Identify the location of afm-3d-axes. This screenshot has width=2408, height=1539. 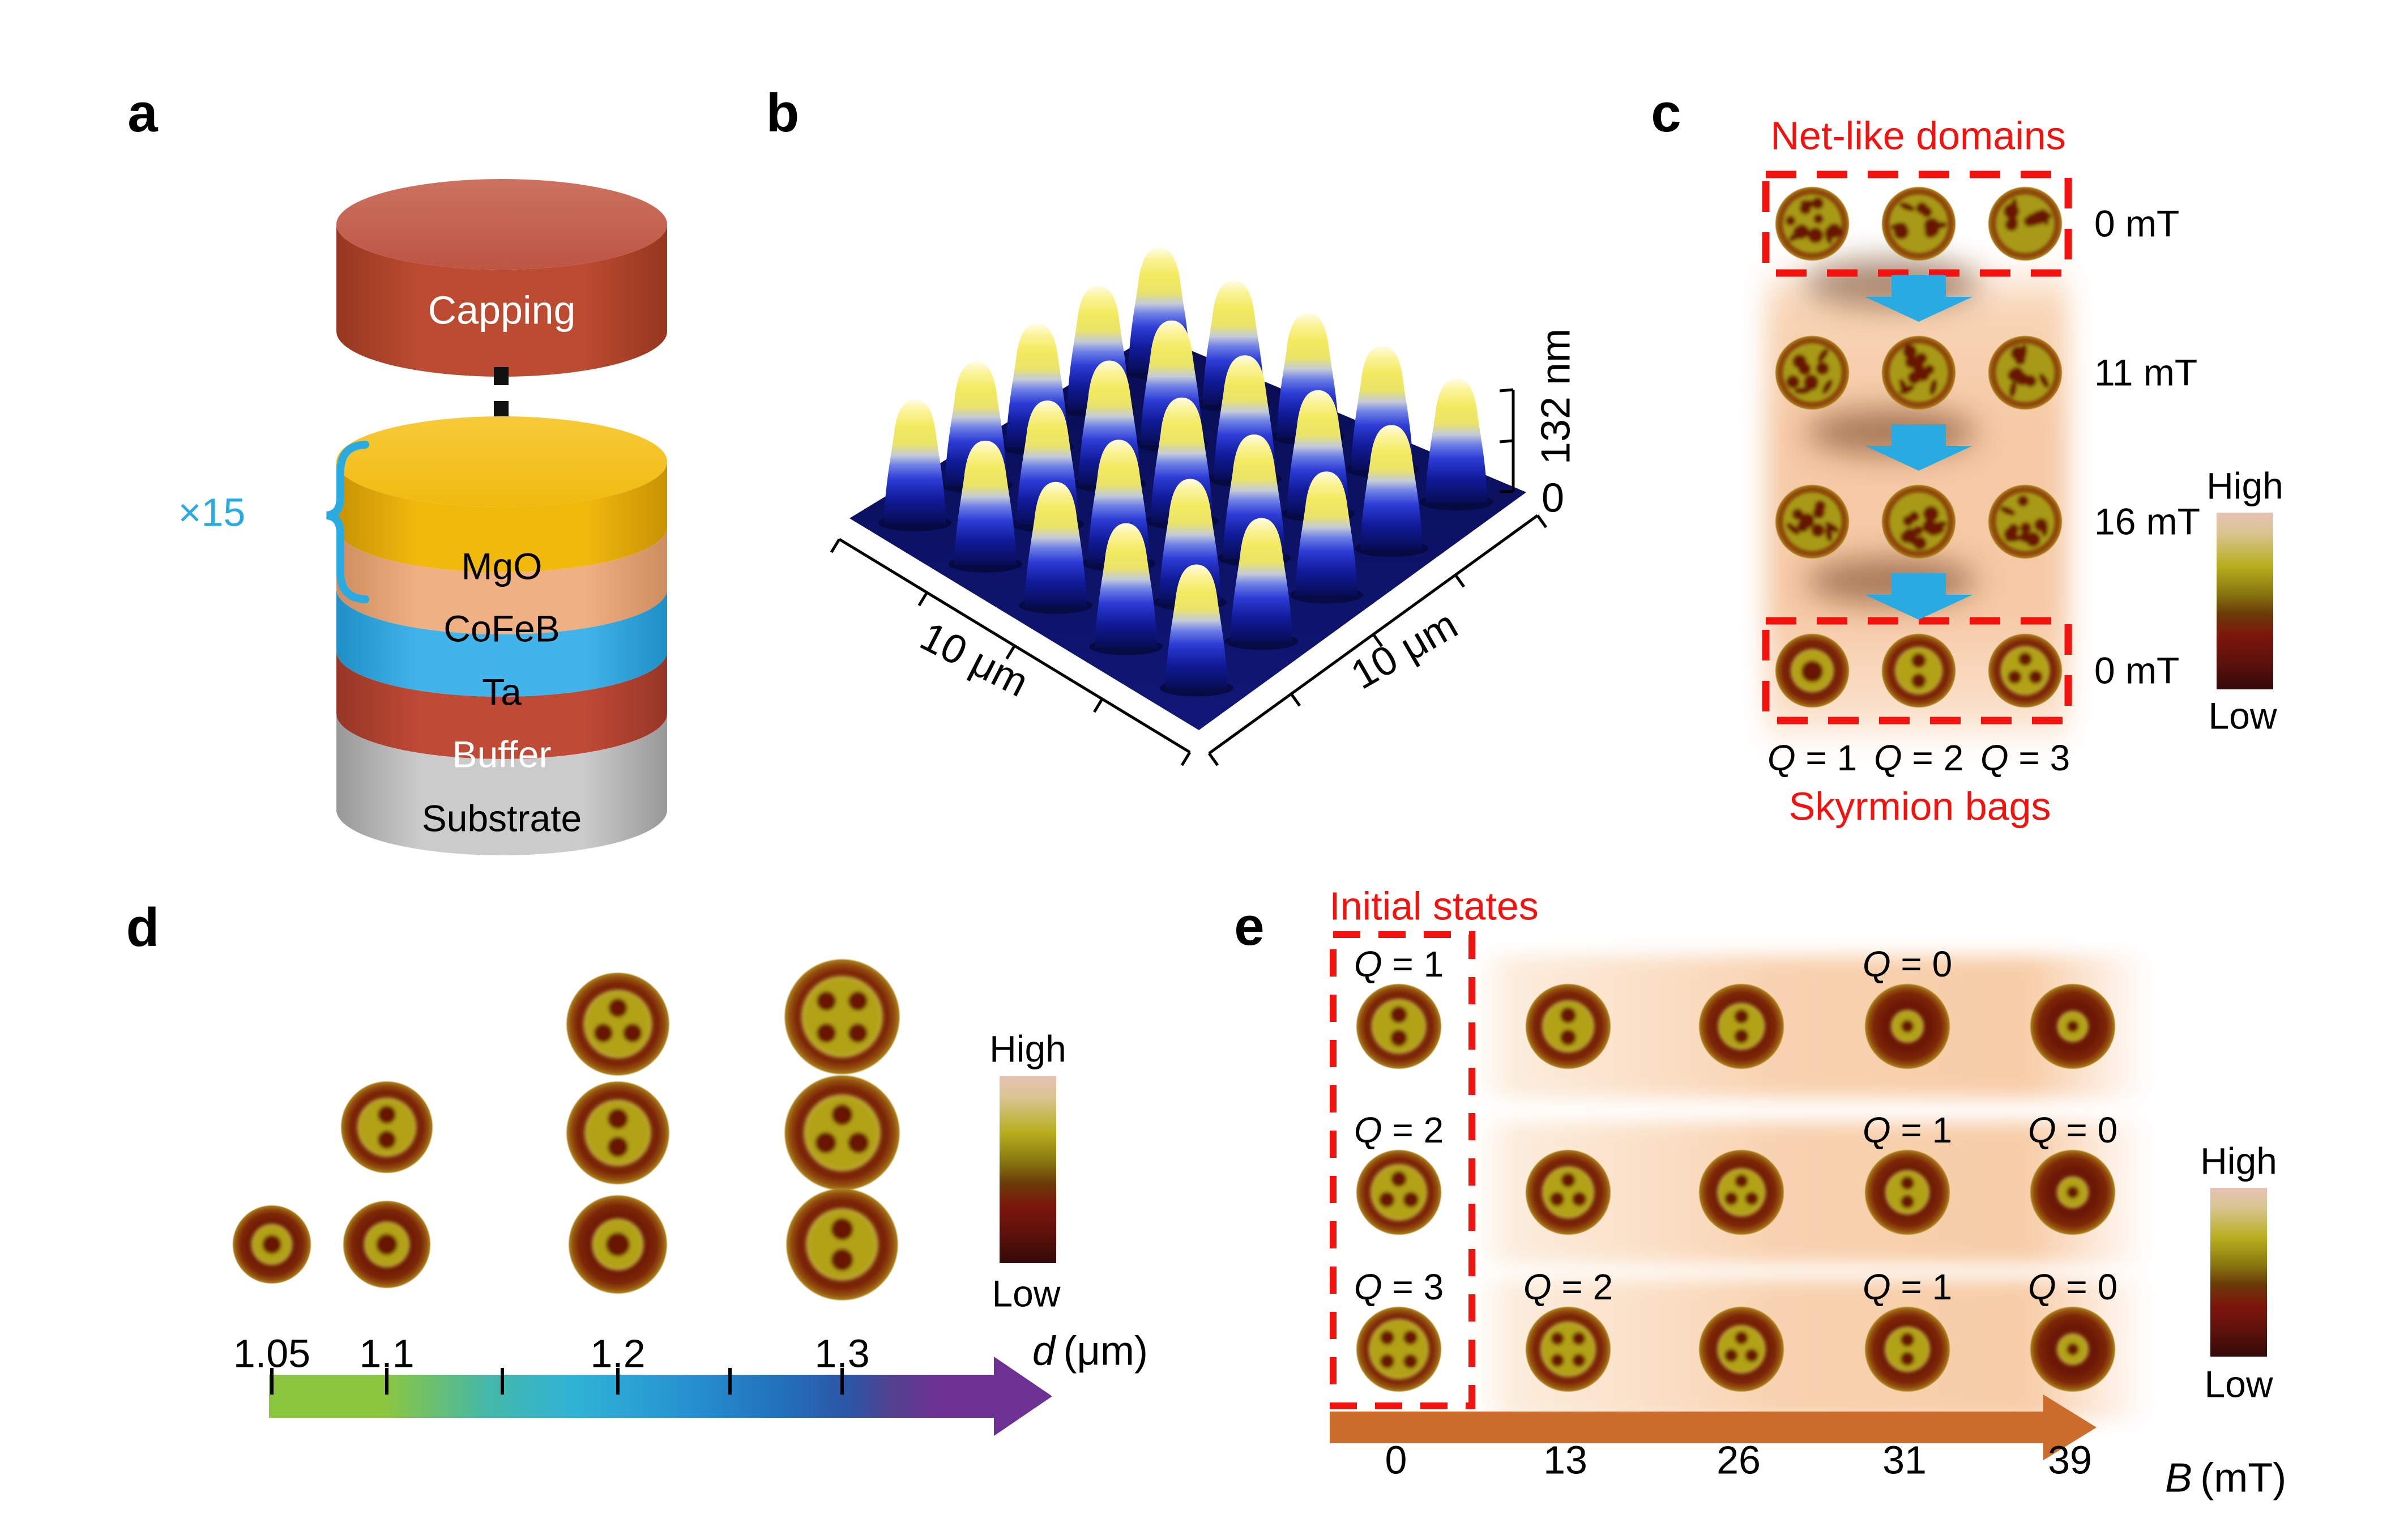
(1189, 577).